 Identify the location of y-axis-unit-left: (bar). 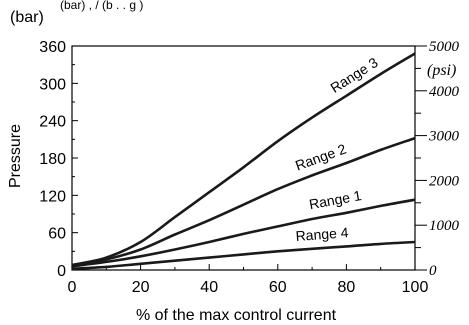
(27, 17).